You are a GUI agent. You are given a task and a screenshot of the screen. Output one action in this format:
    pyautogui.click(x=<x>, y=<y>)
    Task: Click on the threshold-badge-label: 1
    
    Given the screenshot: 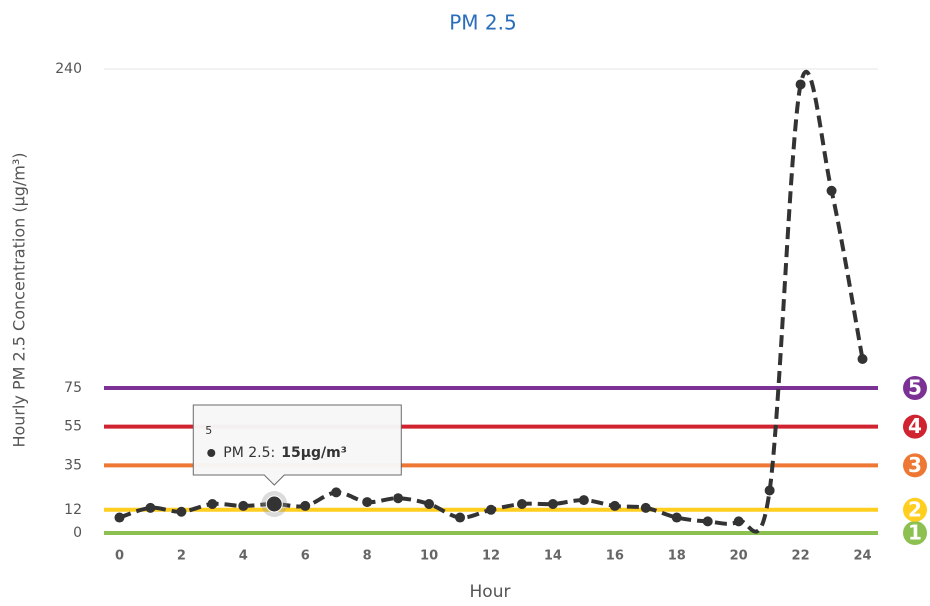 What is the action you would take?
    pyautogui.click(x=915, y=533)
    